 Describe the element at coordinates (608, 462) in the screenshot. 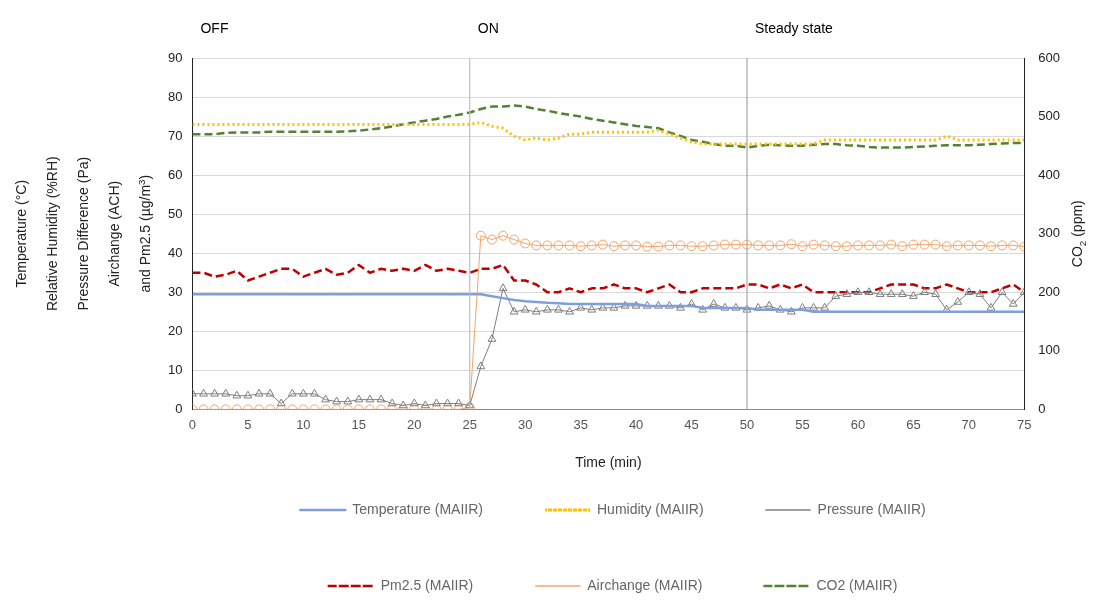

I see `x-axis-title: Time (min)` at that location.